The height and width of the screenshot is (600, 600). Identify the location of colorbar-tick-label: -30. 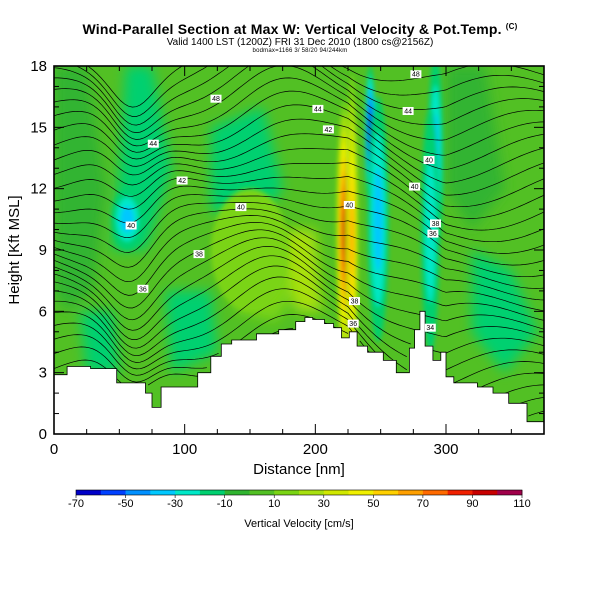
(175, 504).